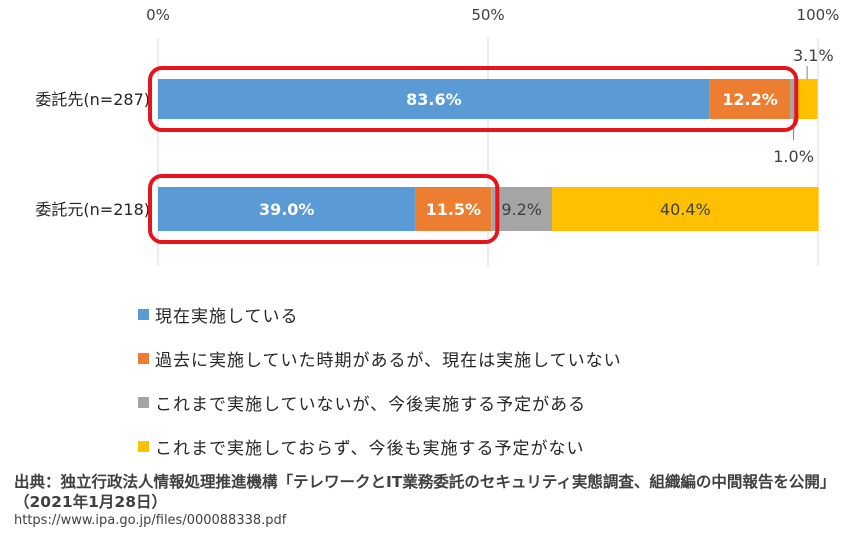 This screenshot has height=545, width=865. What do you see at coordinates (818, 15) in the screenshot?
I see `x-tick-label: 100%` at bounding box center [818, 15].